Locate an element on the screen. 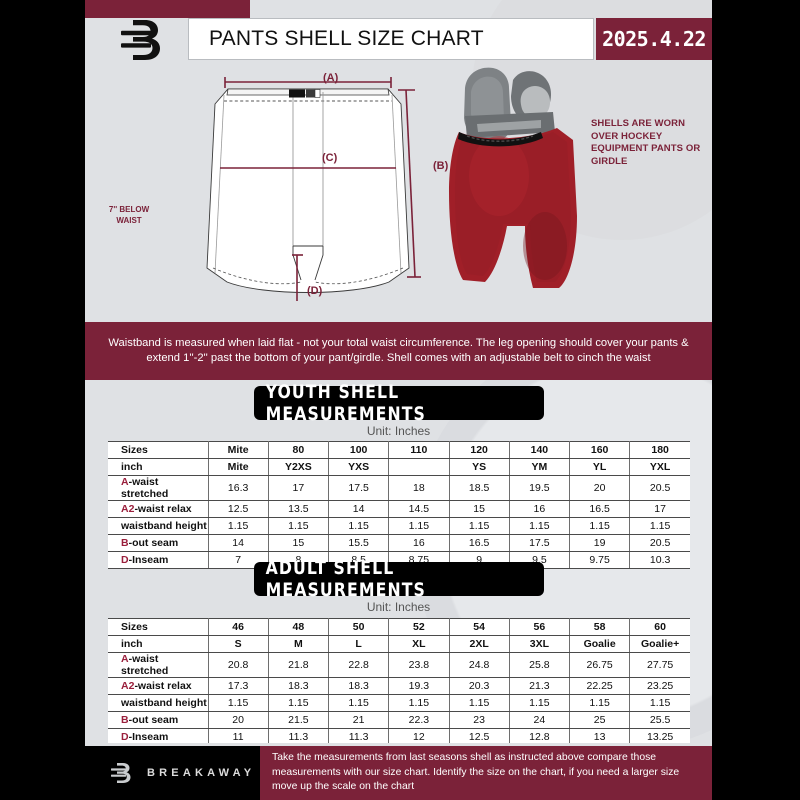  table-cell: 24 is located at coordinates (539, 720).